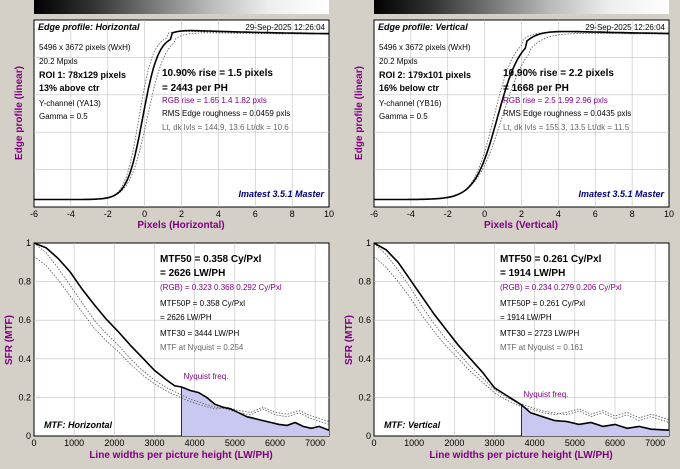  Describe the element at coordinates (217, 73) in the screenshot. I see `rise-distance: 10.90% rise = 1.5 pixels` at that location.